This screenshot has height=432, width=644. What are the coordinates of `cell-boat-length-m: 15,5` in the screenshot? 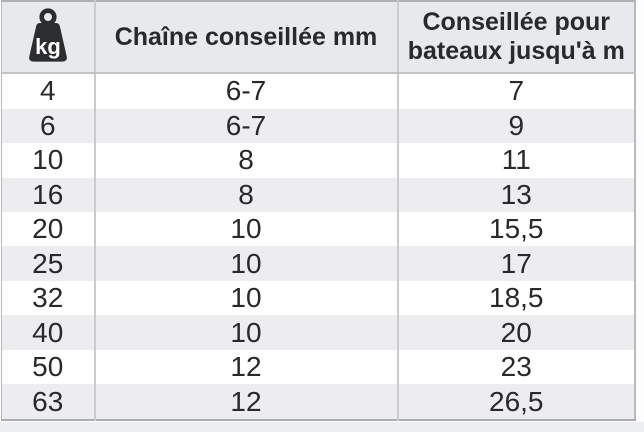 It's located at (515, 229).